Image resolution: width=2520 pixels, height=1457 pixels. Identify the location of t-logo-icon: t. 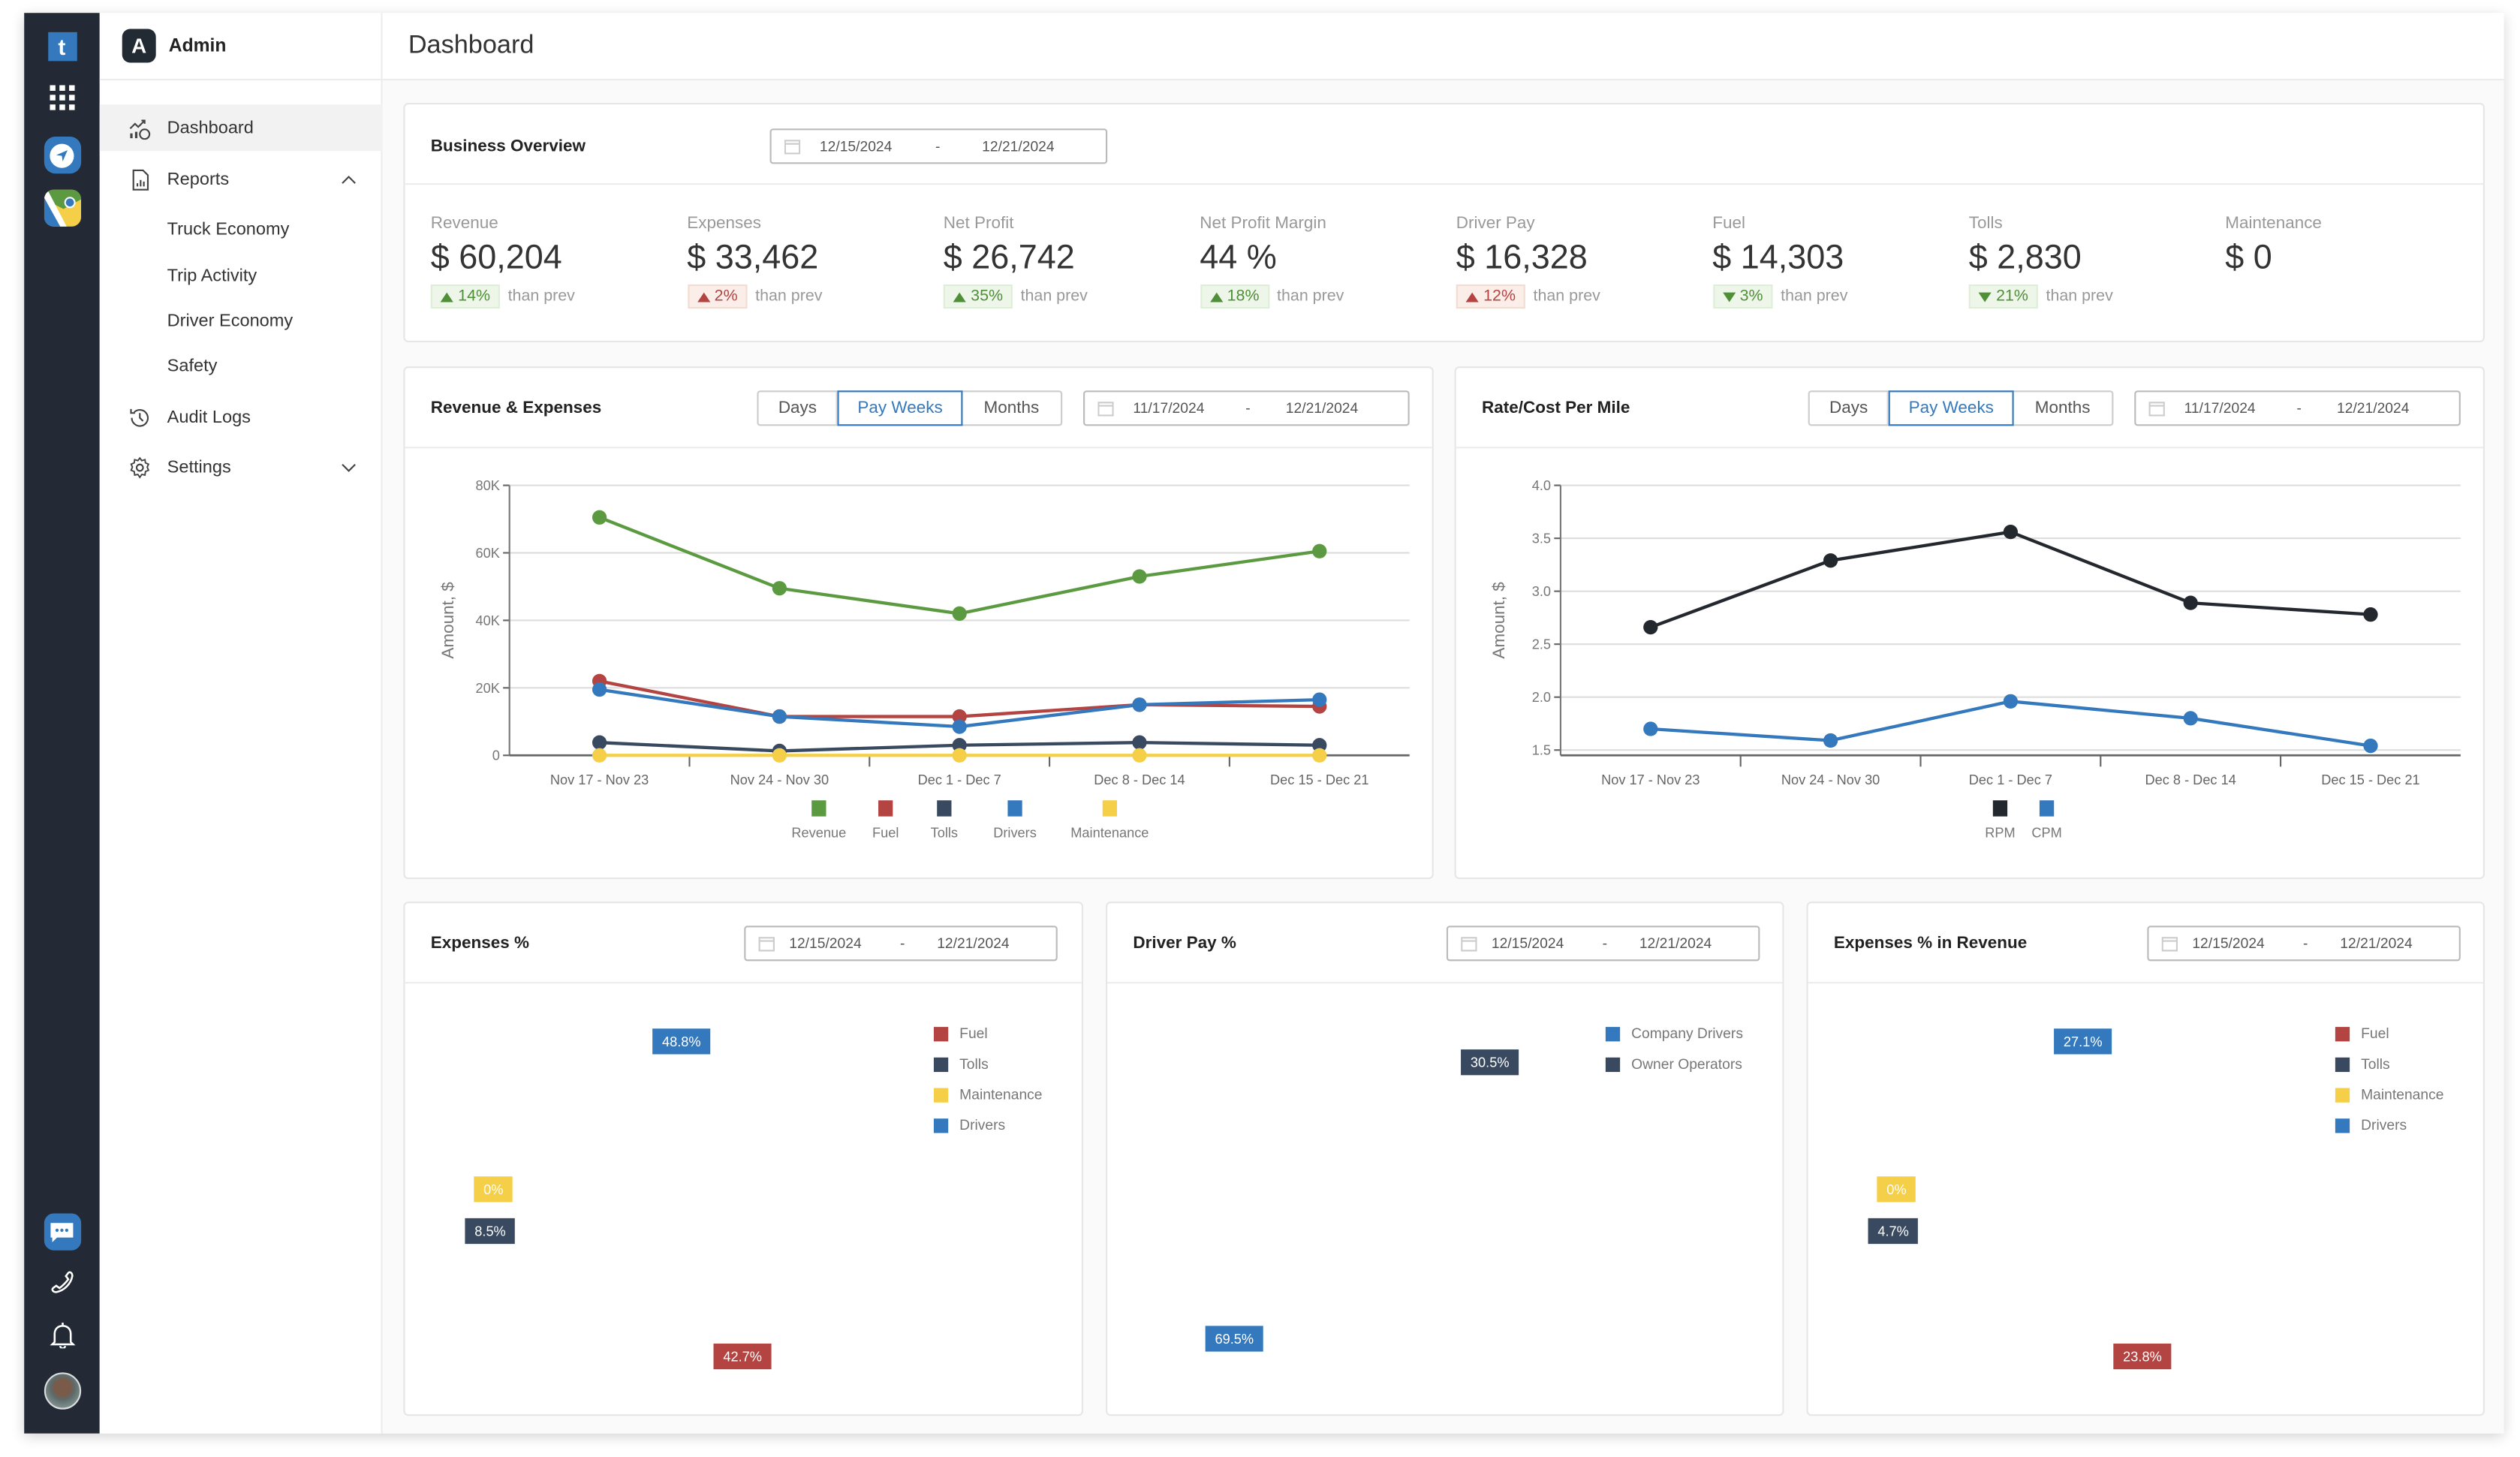
(62, 47).